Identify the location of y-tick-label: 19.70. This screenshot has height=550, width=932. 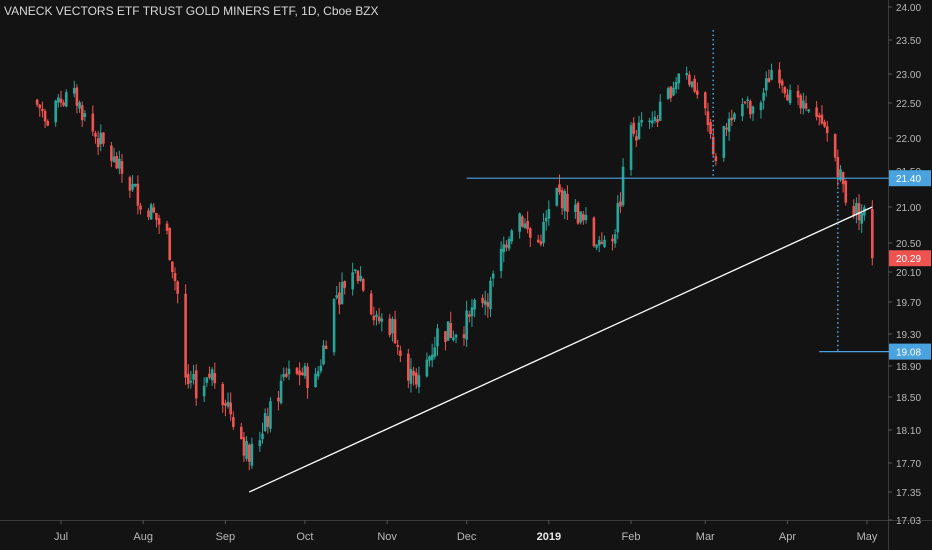
(908, 303).